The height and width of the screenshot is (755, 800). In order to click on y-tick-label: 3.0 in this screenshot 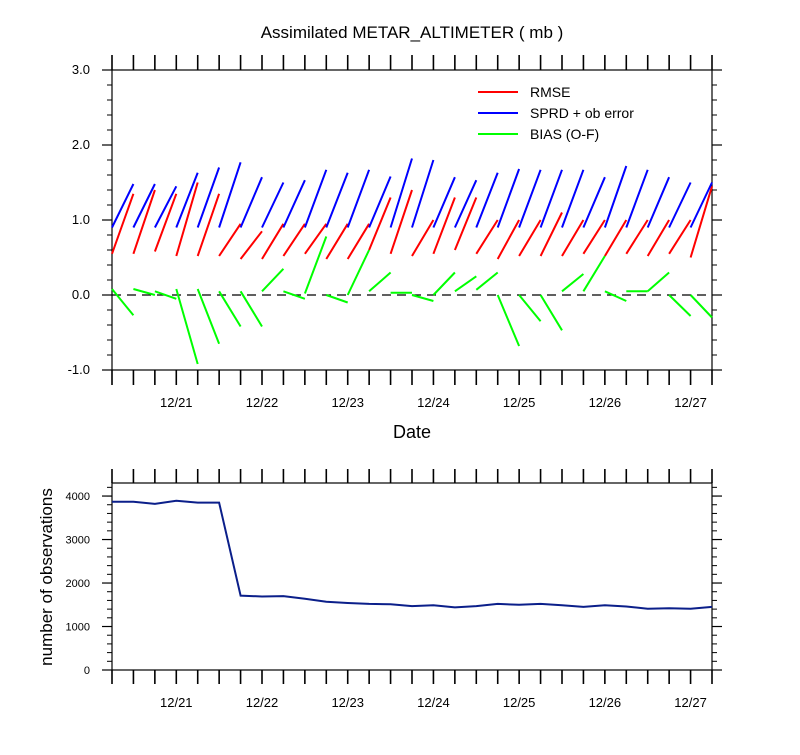, I will do `click(81, 69)`.